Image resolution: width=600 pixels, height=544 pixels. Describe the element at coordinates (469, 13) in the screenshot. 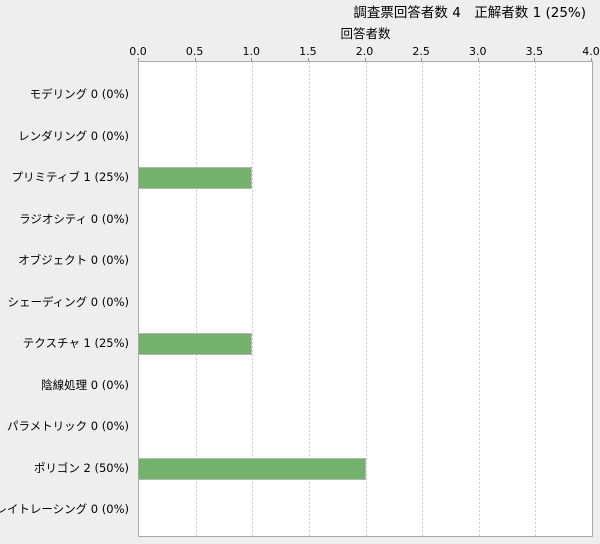

I see `chart-title: 調査票回答者数 4 正解者数 1 (25%)` at that location.